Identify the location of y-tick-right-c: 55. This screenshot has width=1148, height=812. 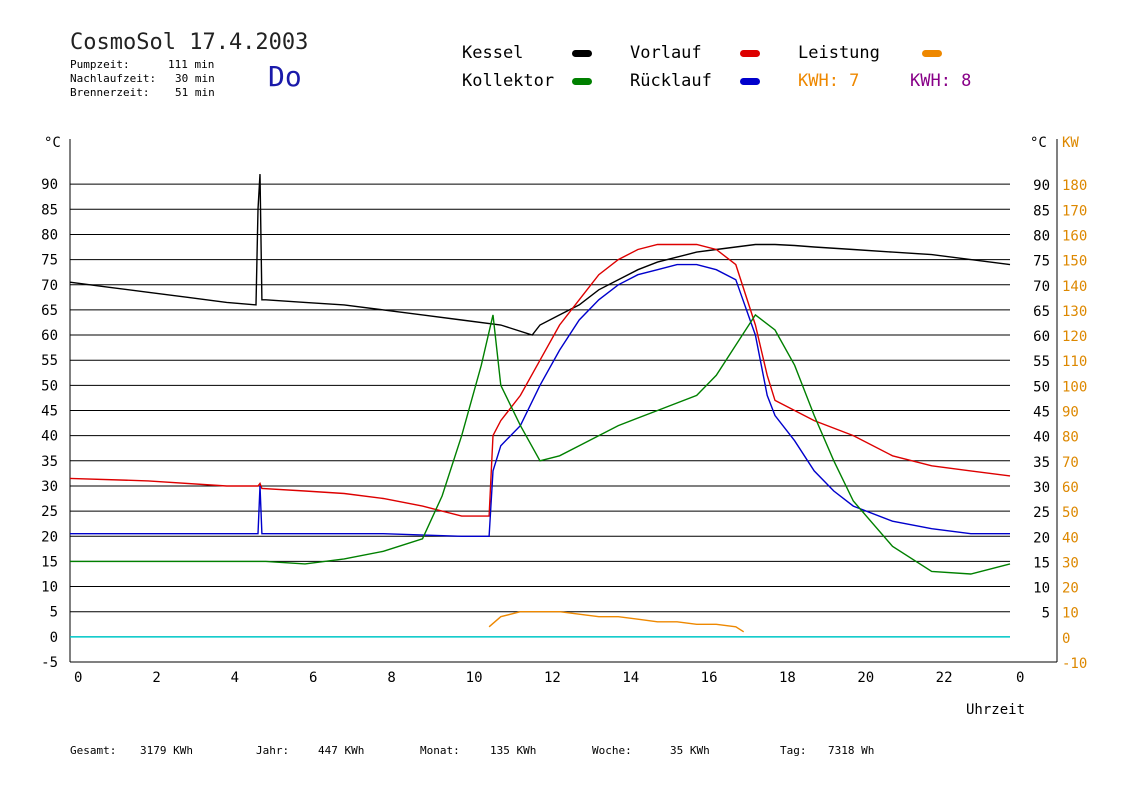
(1041, 362).